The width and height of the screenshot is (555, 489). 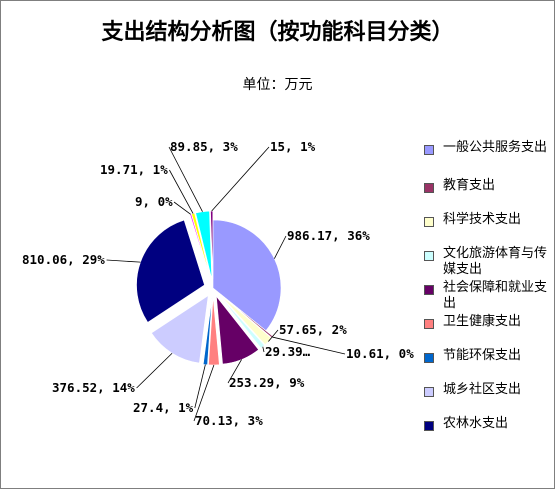 I want to click on legend-item: 城乡社区支出, so click(x=489, y=399).